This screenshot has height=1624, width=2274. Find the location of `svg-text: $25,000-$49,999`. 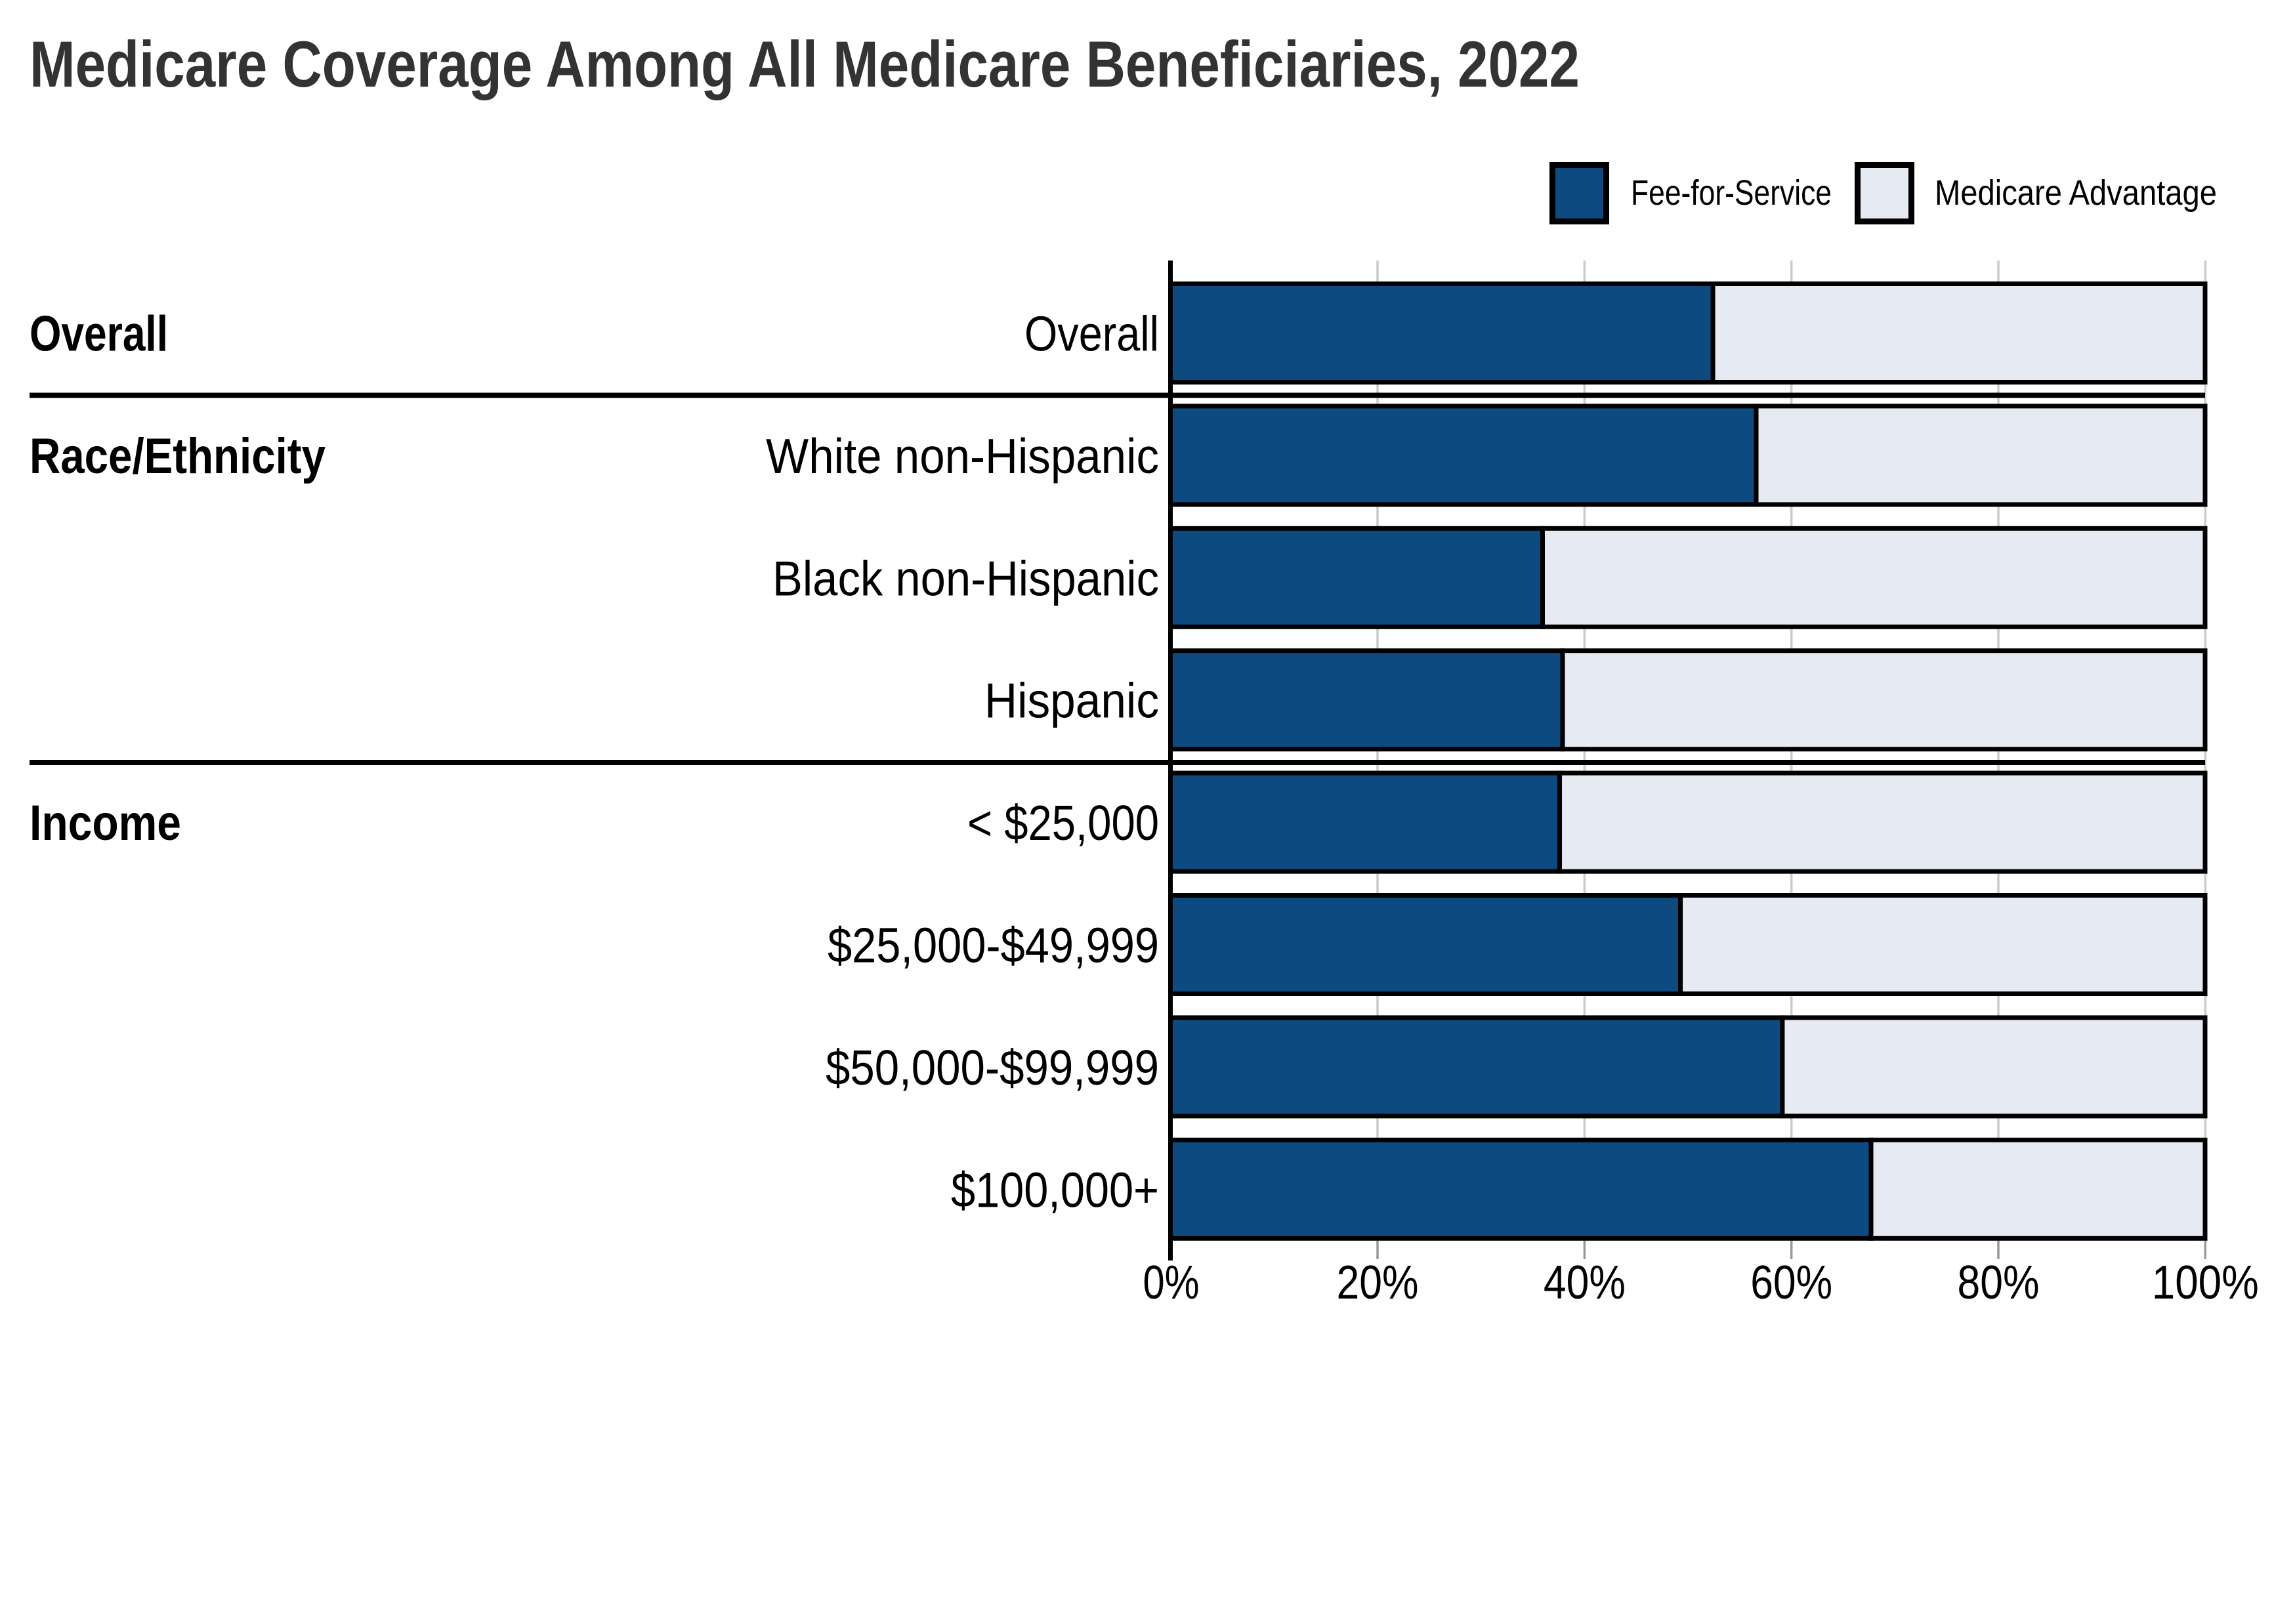

svg-text: $25,000-$49,999 is located at coordinates (993, 945).